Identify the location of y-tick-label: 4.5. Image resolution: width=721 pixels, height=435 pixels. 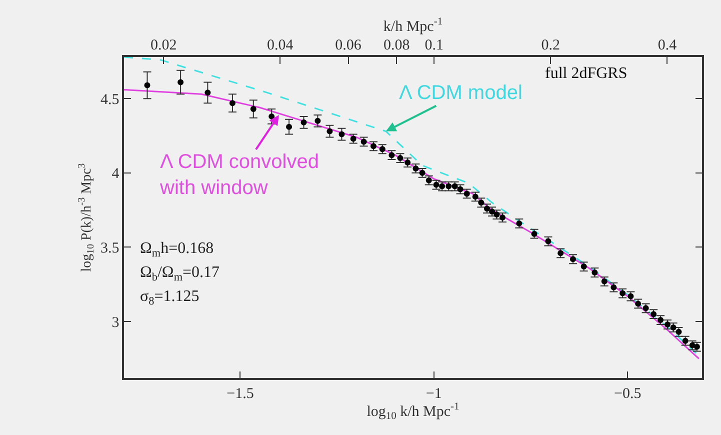
(110, 100).